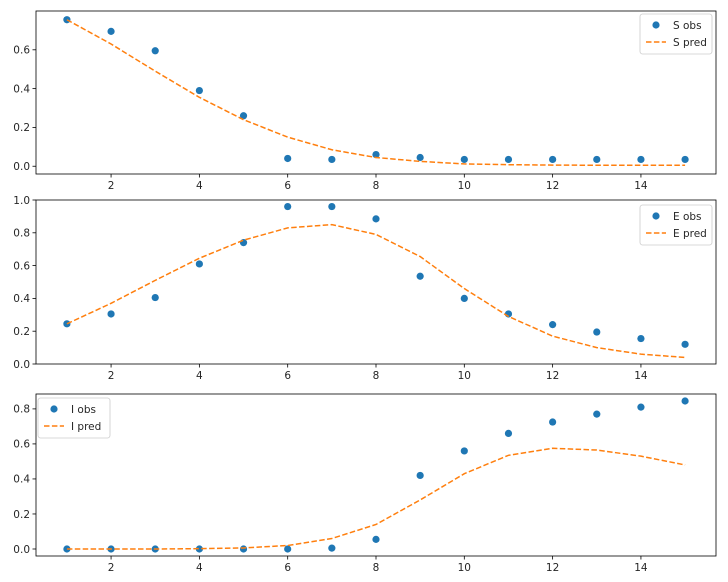 The image size is (728, 582). Describe the element at coordinates (690, 43) in the screenshot. I see `legend-label: S pred` at that location.